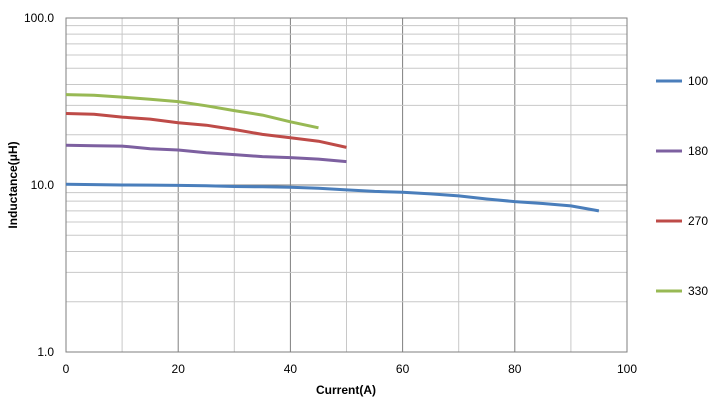 This screenshot has height=414, width=725. Describe the element at coordinates (627, 369) in the screenshot. I see `x-tick-label: 100` at that location.